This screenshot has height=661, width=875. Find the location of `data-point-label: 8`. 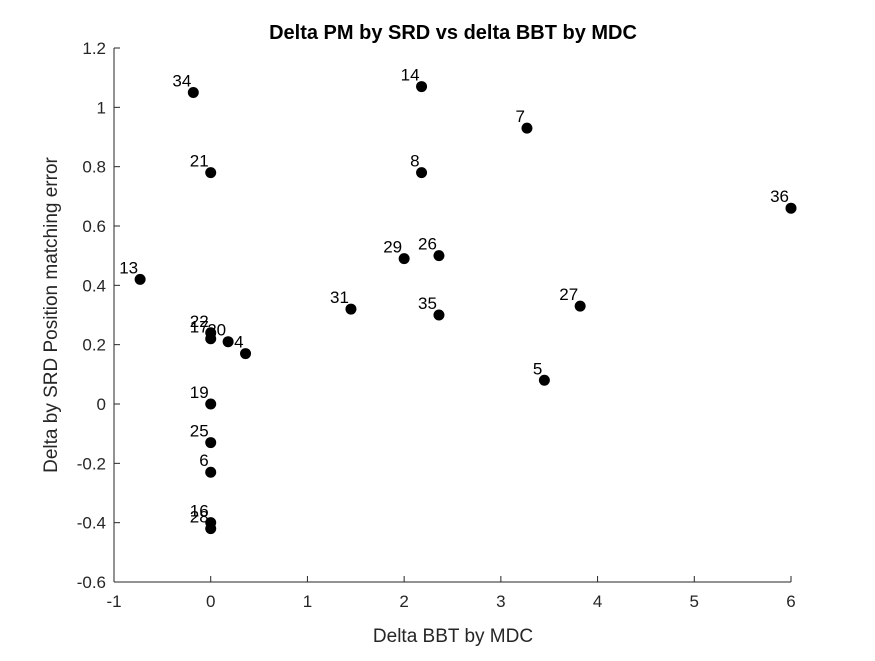

data-point-label: 8 is located at coordinates (414, 161).